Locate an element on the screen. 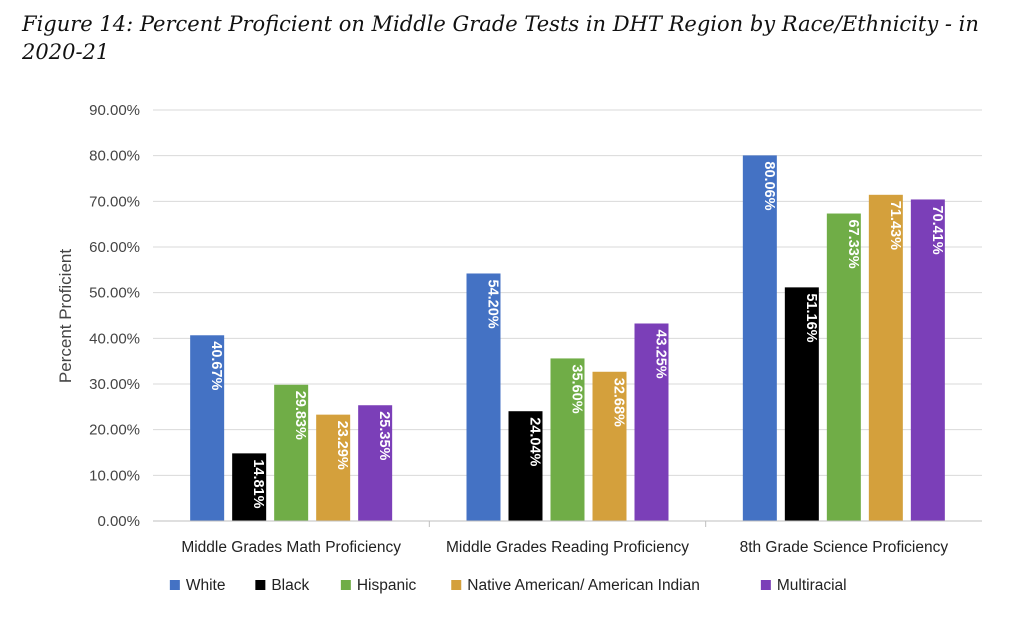 This screenshot has height=630, width=1024. data-label: 71.43% is located at coordinates (895, 225).